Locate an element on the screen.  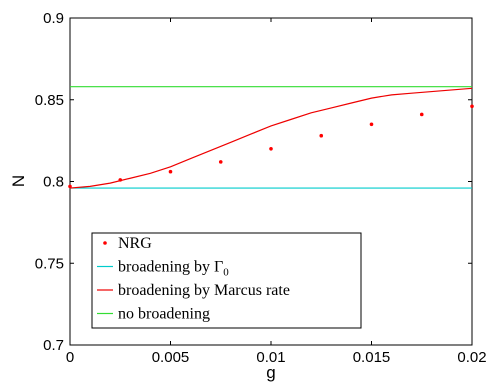
legend-label: no broadening is located at coordinates (164, 314).